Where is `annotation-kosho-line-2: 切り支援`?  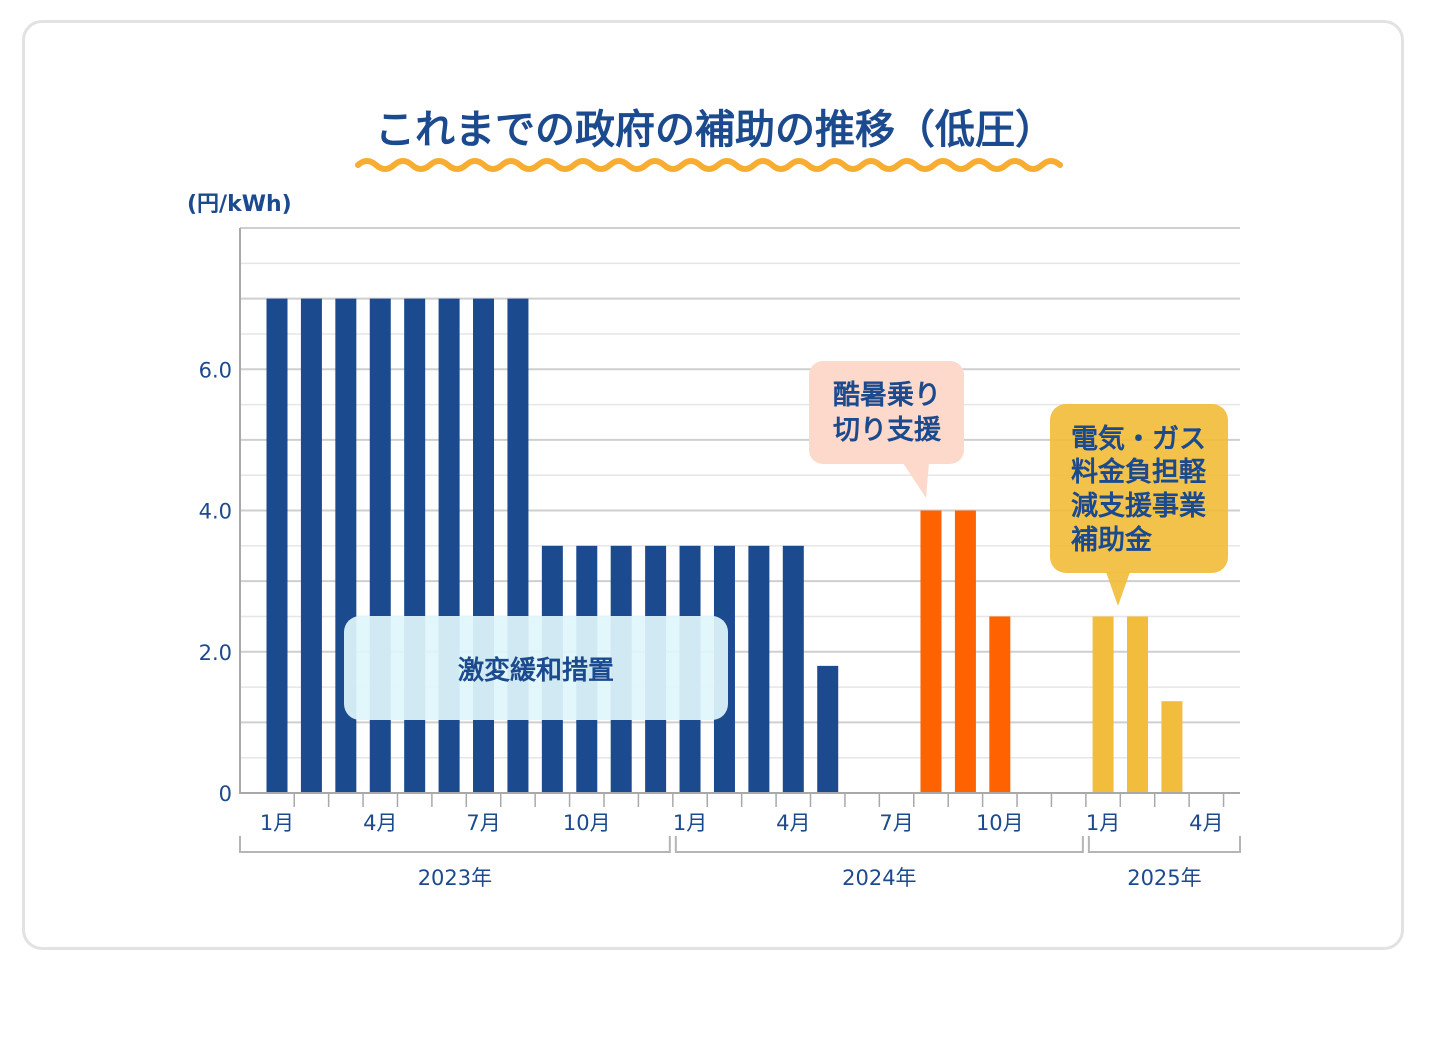
annotation-kosho-line-2: 切り支援 is located at coordinates (887, 430).